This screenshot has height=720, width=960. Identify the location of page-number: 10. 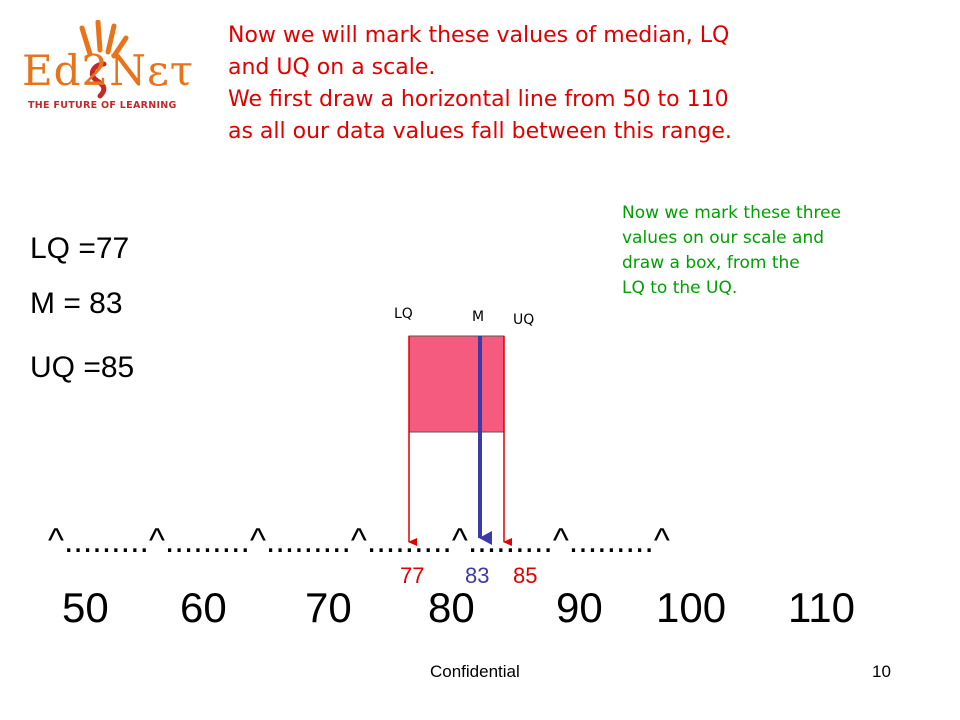
(881, 671).